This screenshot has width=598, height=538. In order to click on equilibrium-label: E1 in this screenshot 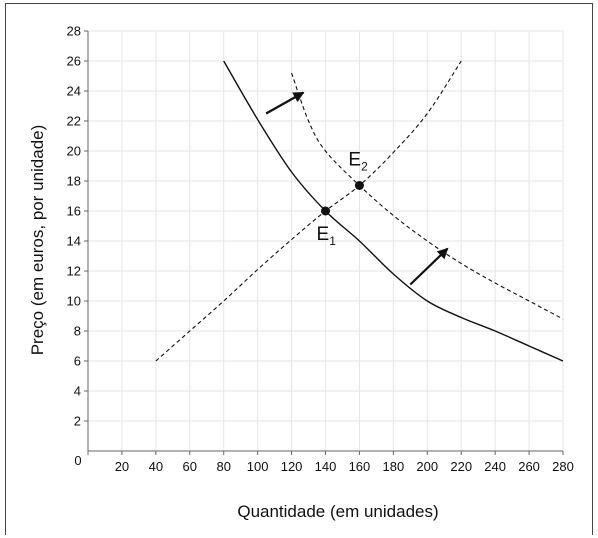, I will do `click(327, 236)`.